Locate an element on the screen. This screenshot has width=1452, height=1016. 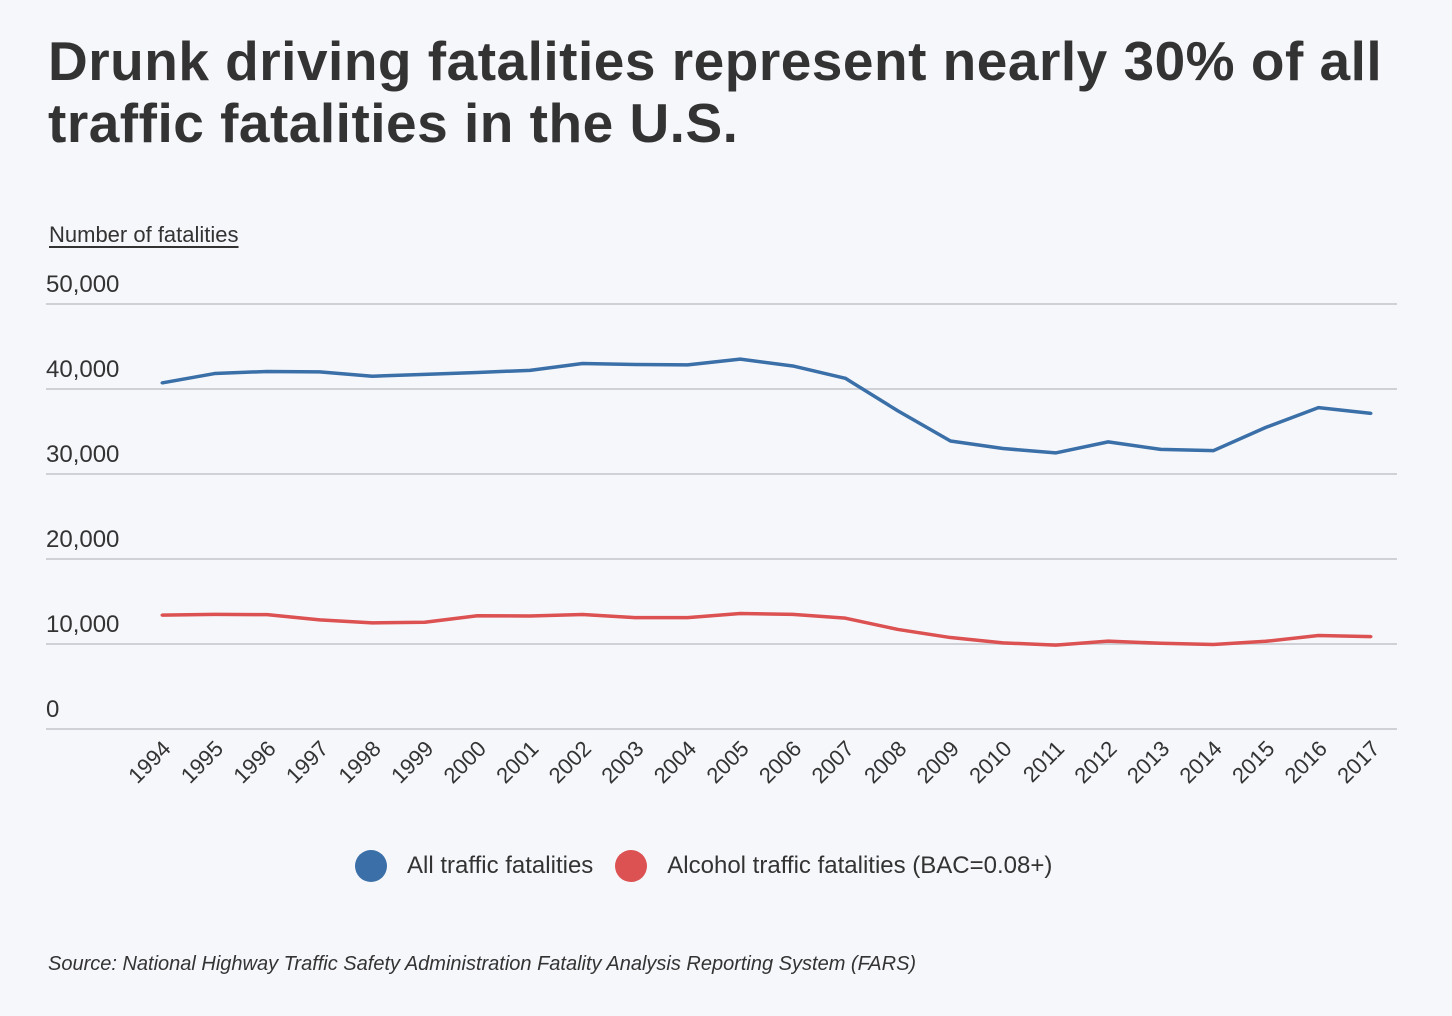
x-tick-label: 2006 is located at coordinates (780, 762).